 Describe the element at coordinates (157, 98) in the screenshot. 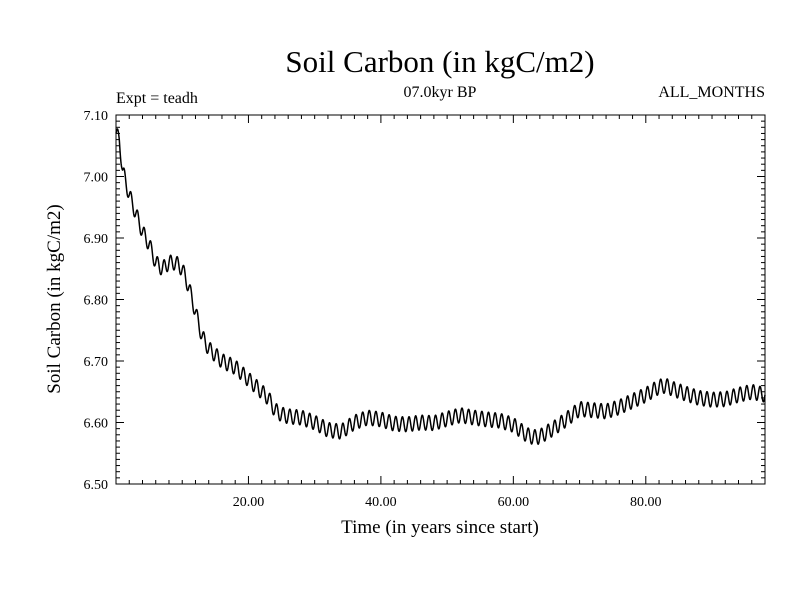

I see `experiment-label: Expt = teadh` at that location.